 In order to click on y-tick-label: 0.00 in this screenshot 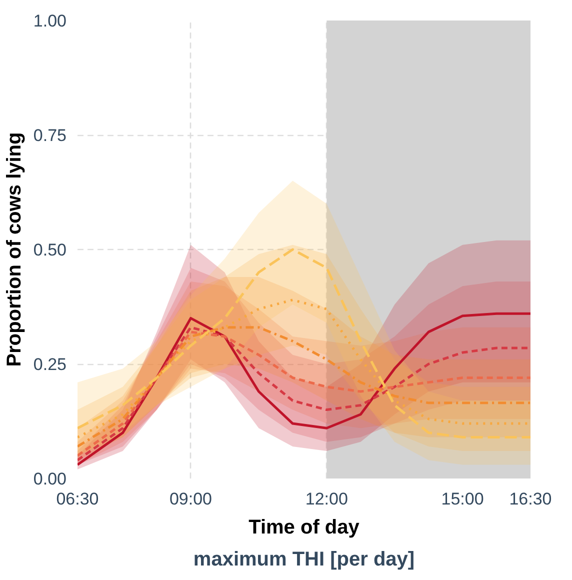, I will do `click(50, 479)`.